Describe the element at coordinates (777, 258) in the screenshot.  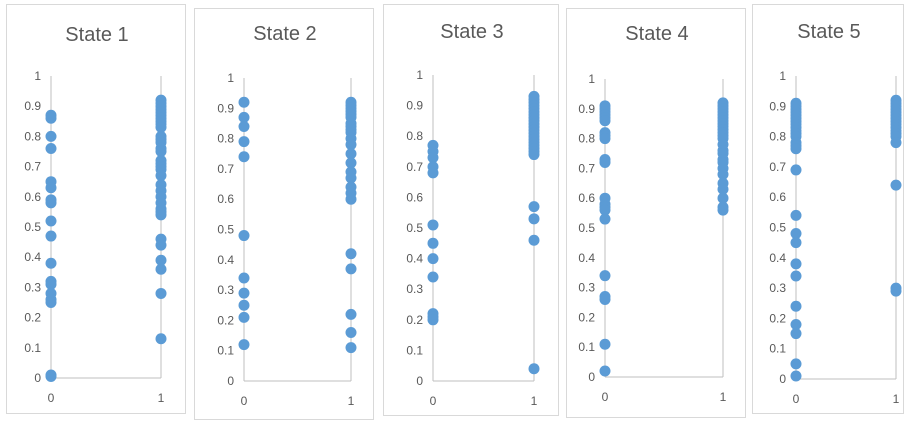
I see `y-tick-label: 0.4` at that location.